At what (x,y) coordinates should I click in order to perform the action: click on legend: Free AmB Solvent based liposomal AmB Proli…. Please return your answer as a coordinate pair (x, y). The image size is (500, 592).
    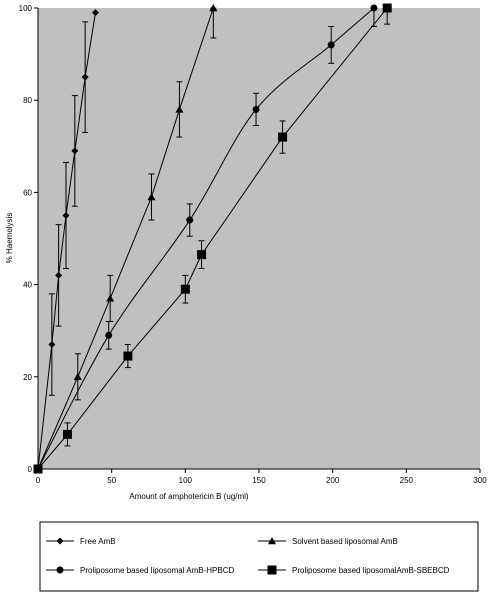
    Looking at the image, I should click on (248, 556).